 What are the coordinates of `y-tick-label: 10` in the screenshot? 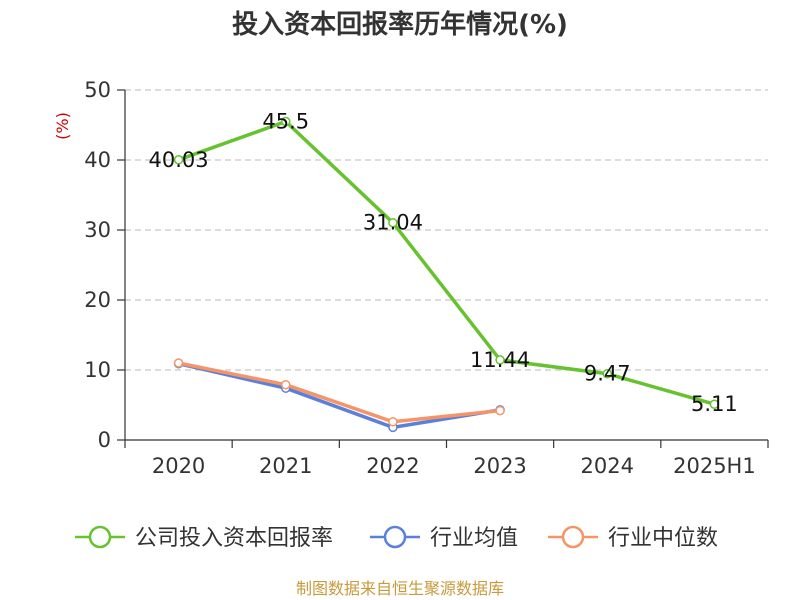 It's located at (97, 370).